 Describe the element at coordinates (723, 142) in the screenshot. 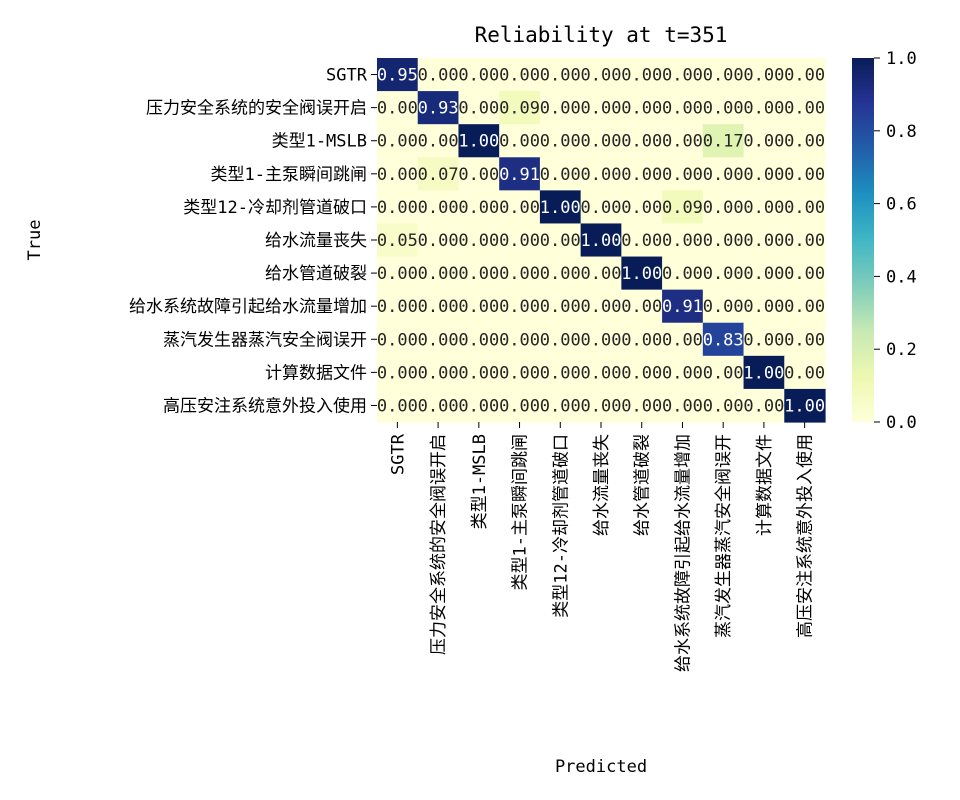

I see `cell-value-label: 0.17` at that location.